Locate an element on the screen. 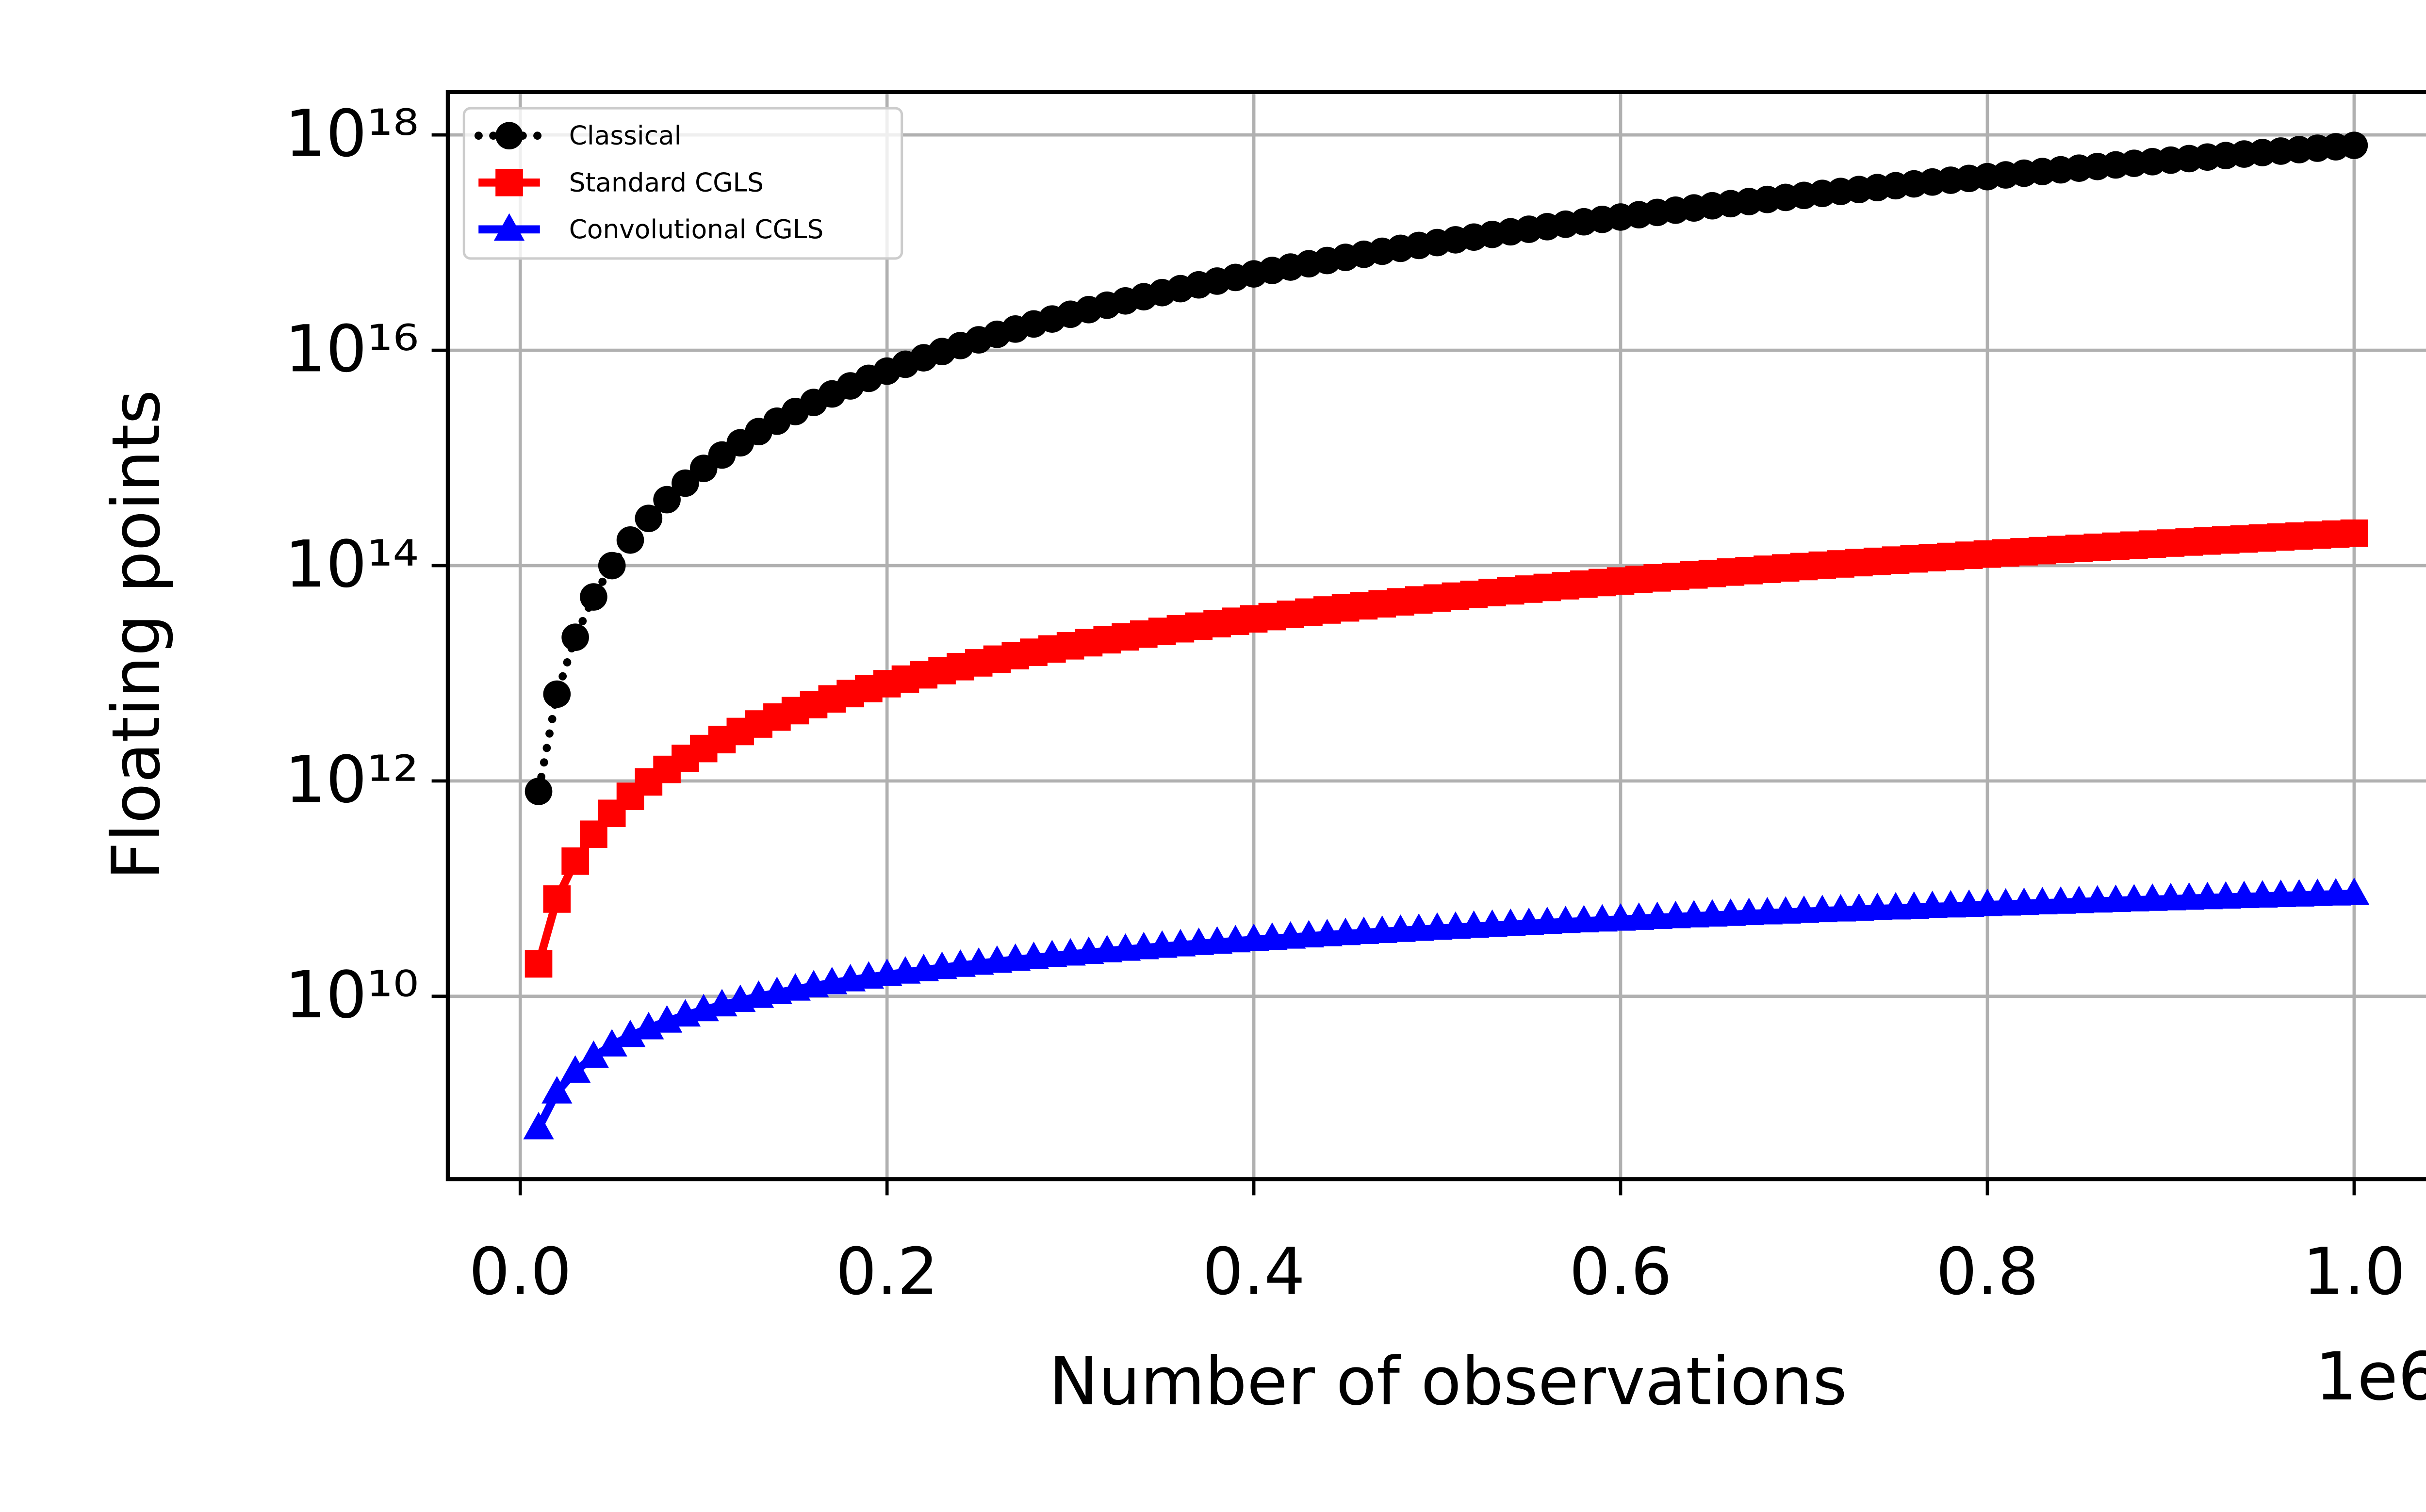 The height and width of the screenshot is (1512, 2426). y-axis-label: Floating points is located at coordinates (136, 635).